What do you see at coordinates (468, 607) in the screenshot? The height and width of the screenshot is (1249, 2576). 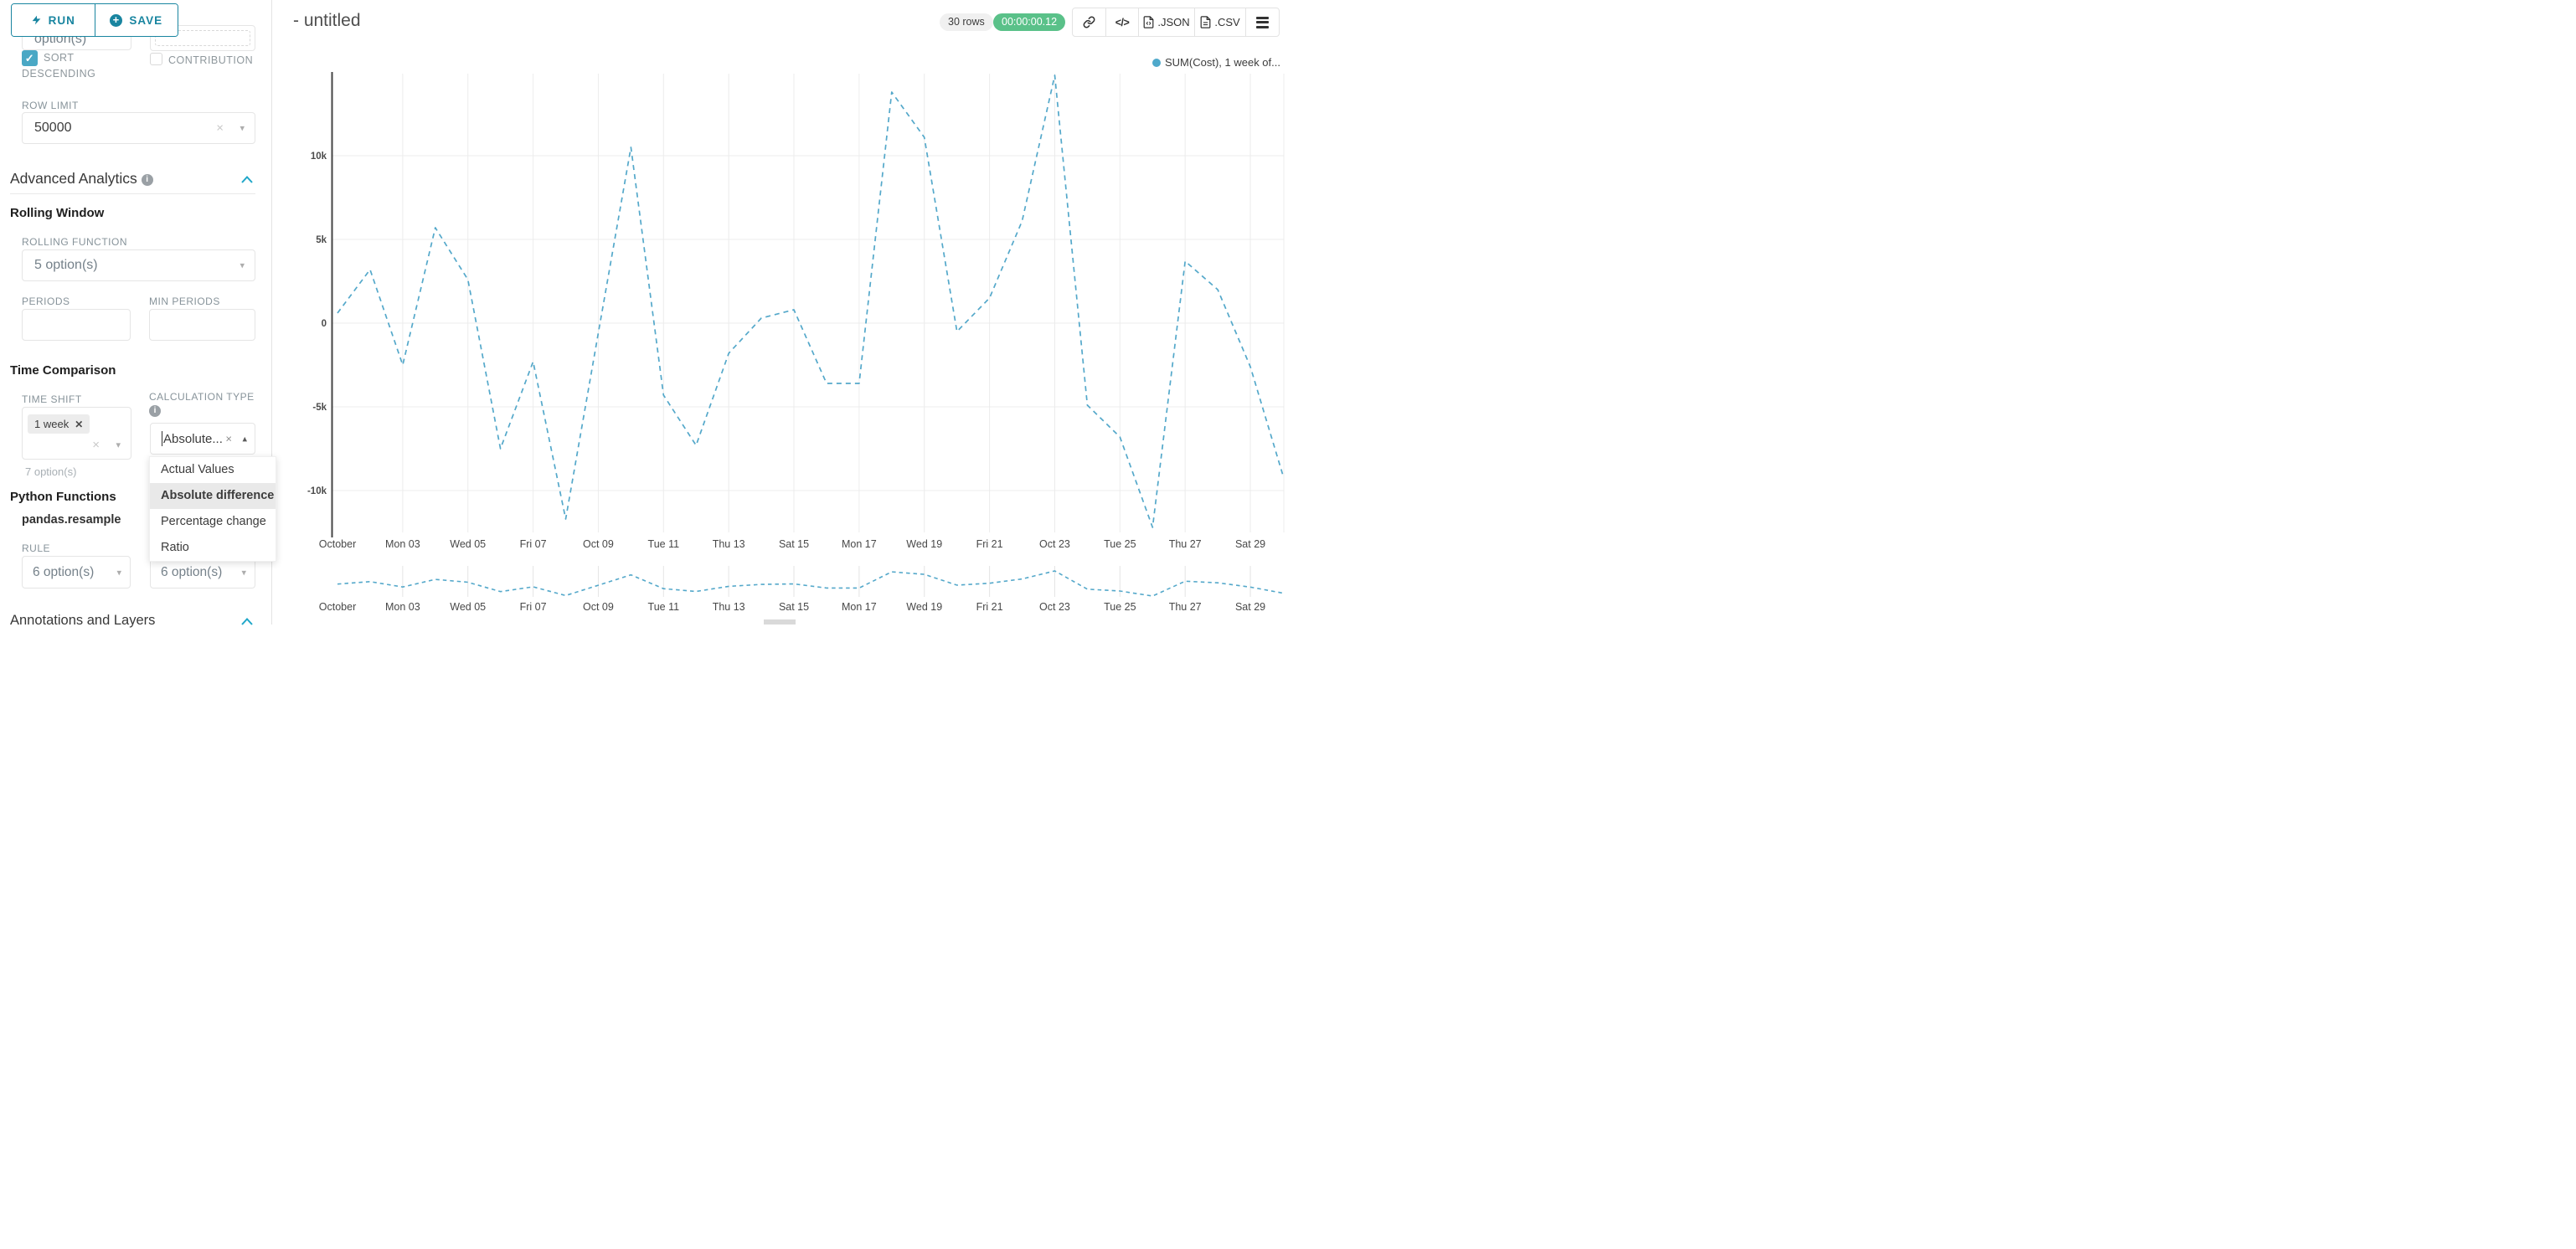 I see `svg-text: Wed 05` at bounding box center [468, 607].